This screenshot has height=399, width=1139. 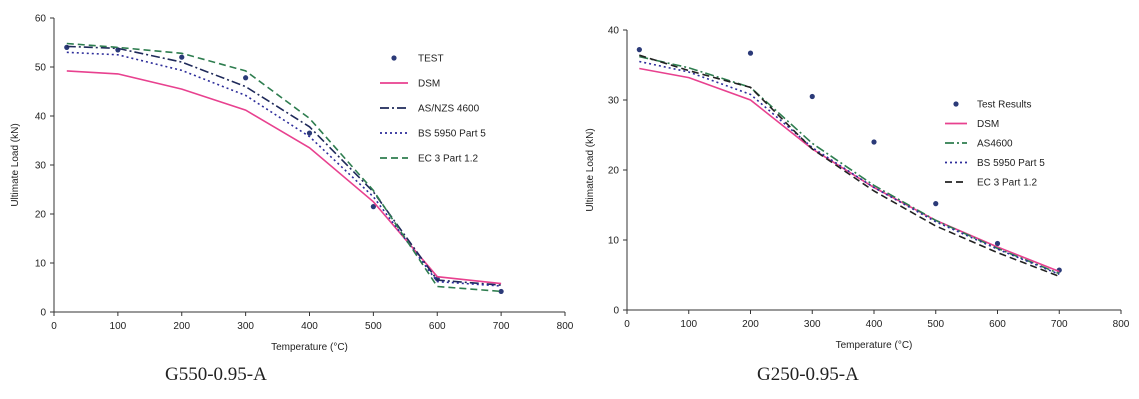 What do you see at coordinates (41, 19) in the screenshot?
I see `y-tick-label: 60` at bounding box center [41, 19].